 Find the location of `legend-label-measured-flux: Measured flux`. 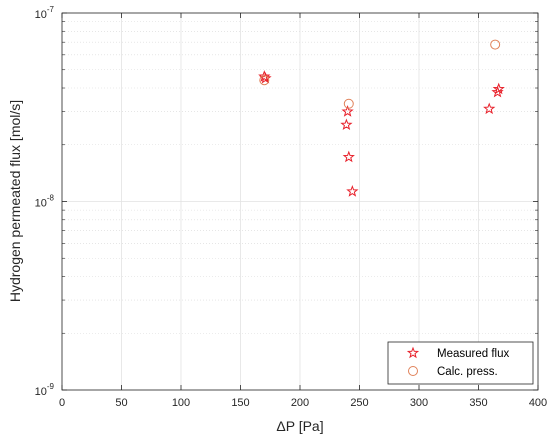

legend-label-measured-flux: Measured flux is located at coordinates (473, 354).